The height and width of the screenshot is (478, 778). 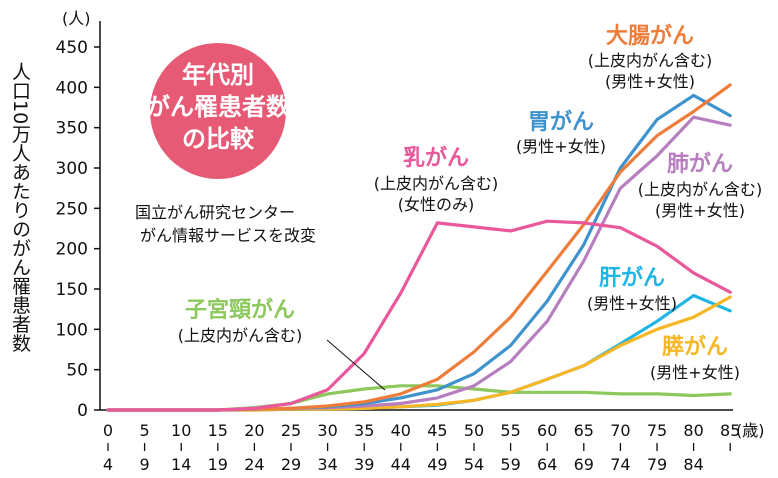 What do you see at coordinates (72, 290) in the screenshot?
I see `y-tick-label: 150` at bounding box center [72, 290].